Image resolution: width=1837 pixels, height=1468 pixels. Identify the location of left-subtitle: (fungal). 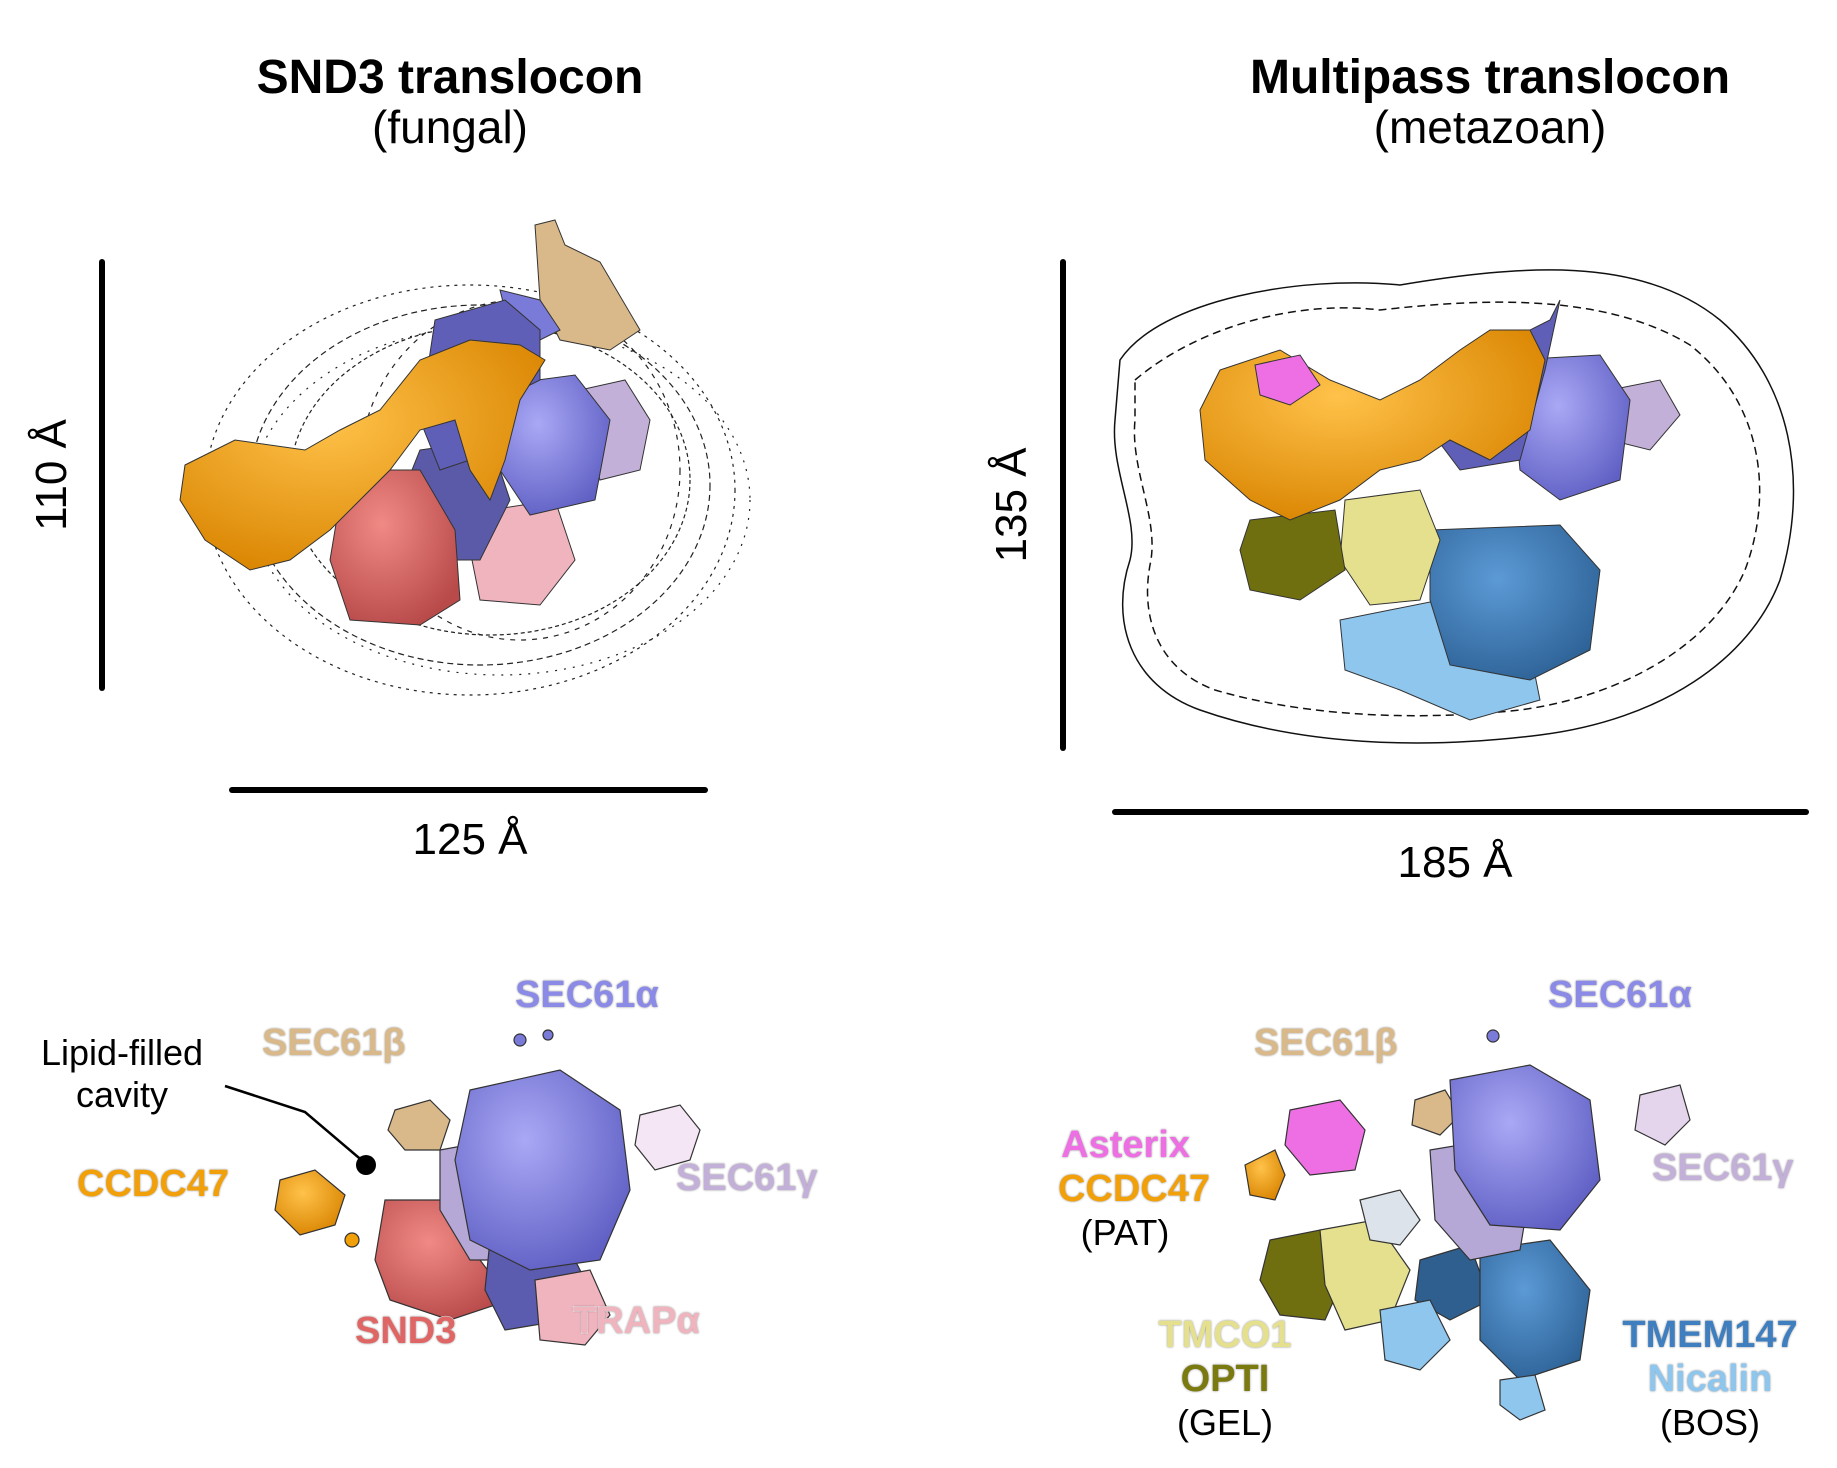
(450, 127).